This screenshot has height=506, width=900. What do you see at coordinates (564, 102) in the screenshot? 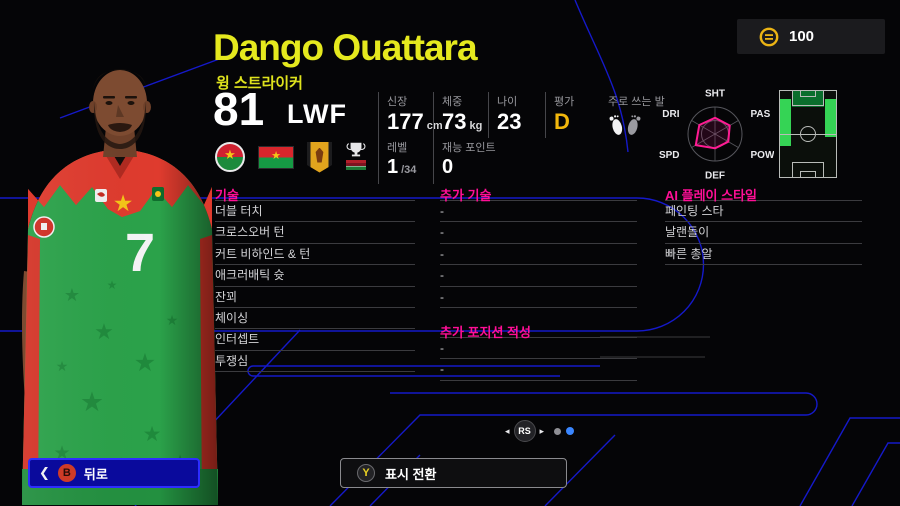
I see `stat-grade-label: 평가` at bounding box center [564, 102].